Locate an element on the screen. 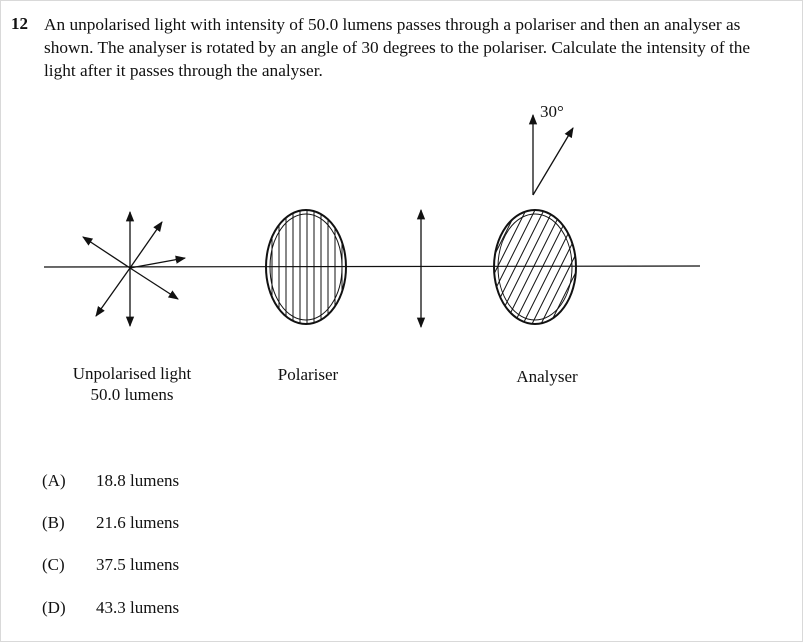 The image size is (803, 642). option-a: (A) 18.8 lumens is located at coordinates (110, 481).